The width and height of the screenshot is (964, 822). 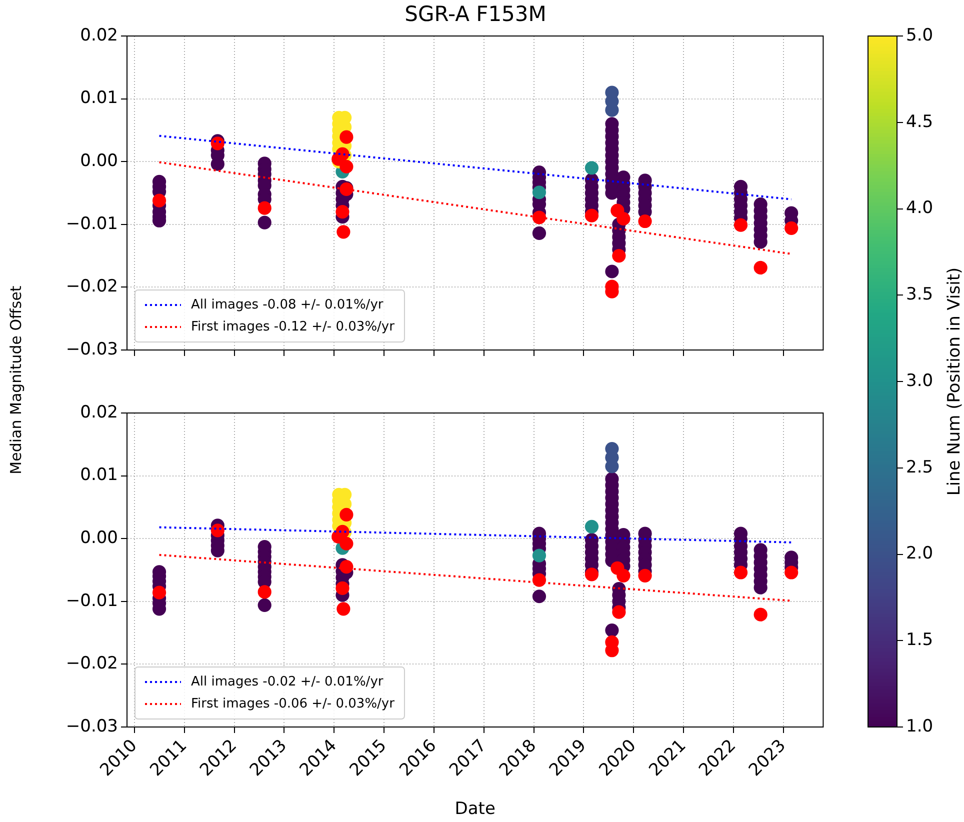 I want to click on color-bar-label: 5.0, so click(x=920, y=35).